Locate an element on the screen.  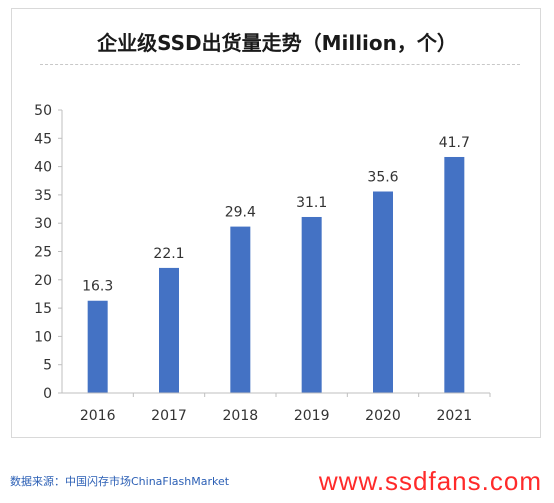
x-axis: 2016 2017 2018 2019 2020 2021 is located at coordinates (276, 408).